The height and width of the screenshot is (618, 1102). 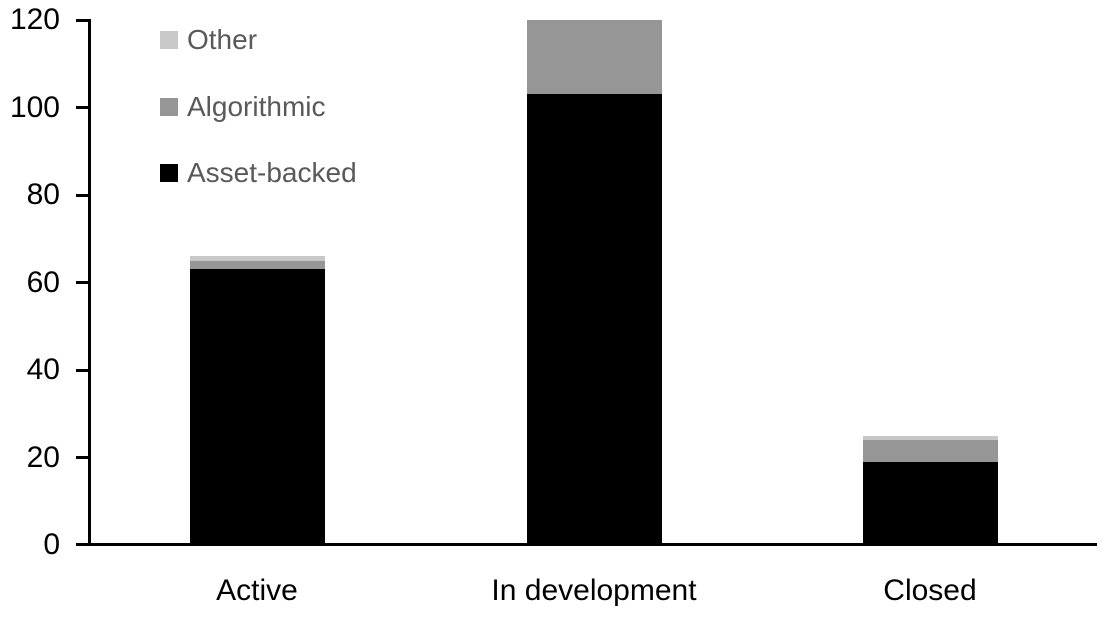 What do you see at coordinates (89, 282) in the screenshot?
I see `y-axis-line` at bounding box center [89, 282].